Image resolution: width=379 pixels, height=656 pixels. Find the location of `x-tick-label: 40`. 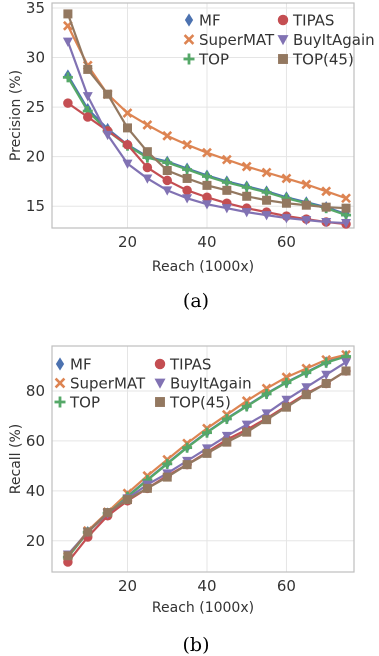

x-tick-label: 40 is located at coordinates (206, 586).